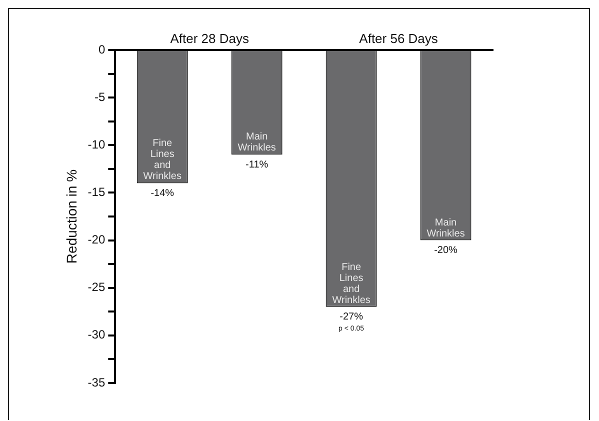 The height and width of the screenshot is (421, 599). I want to click on text: After 28 Days, so click(210, 38).